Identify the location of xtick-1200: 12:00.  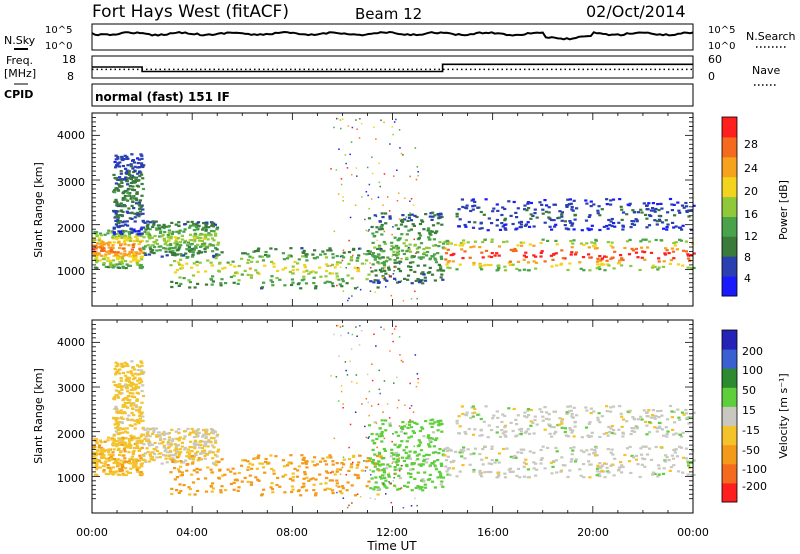
(392, 532).